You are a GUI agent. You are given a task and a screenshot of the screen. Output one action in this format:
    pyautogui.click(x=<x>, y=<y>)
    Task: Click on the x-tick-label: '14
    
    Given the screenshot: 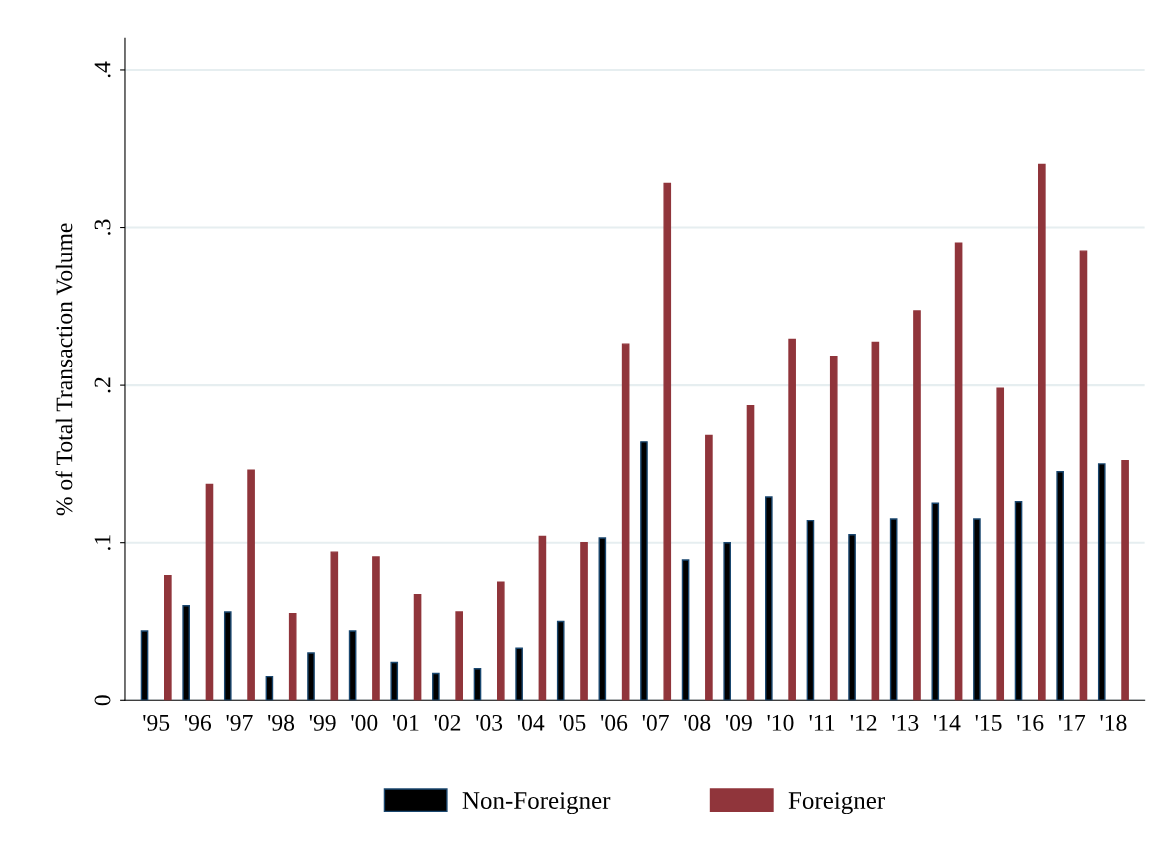 What is the action you would take?
    pyautogui.click(x=947, y=722)
    